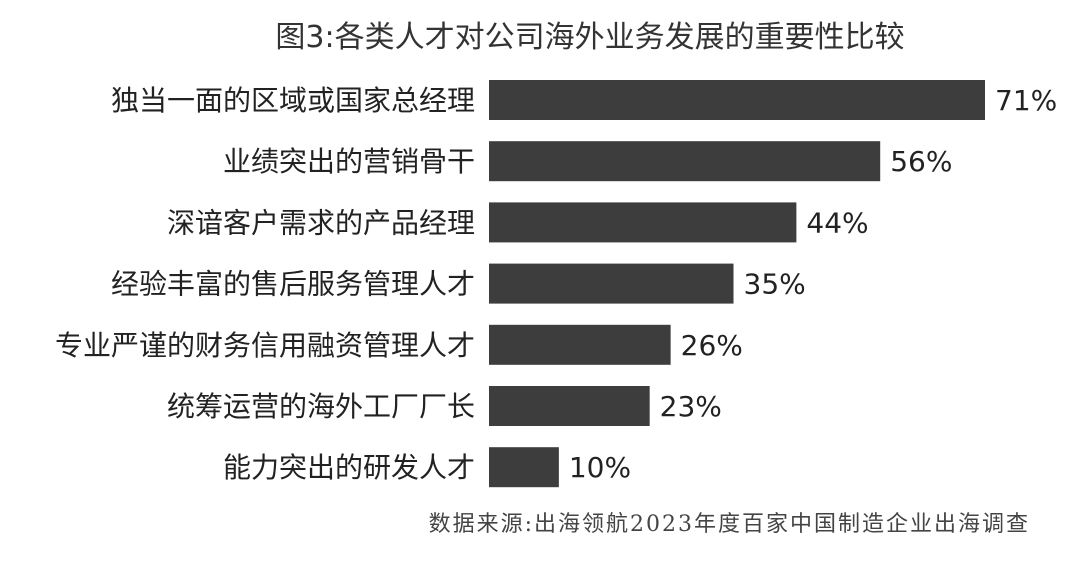 Image resolution: width=1080 pixels, height=573 pixels. I want to click on category-label: 独当一面的区域或国家总经理, so click(293, 100).